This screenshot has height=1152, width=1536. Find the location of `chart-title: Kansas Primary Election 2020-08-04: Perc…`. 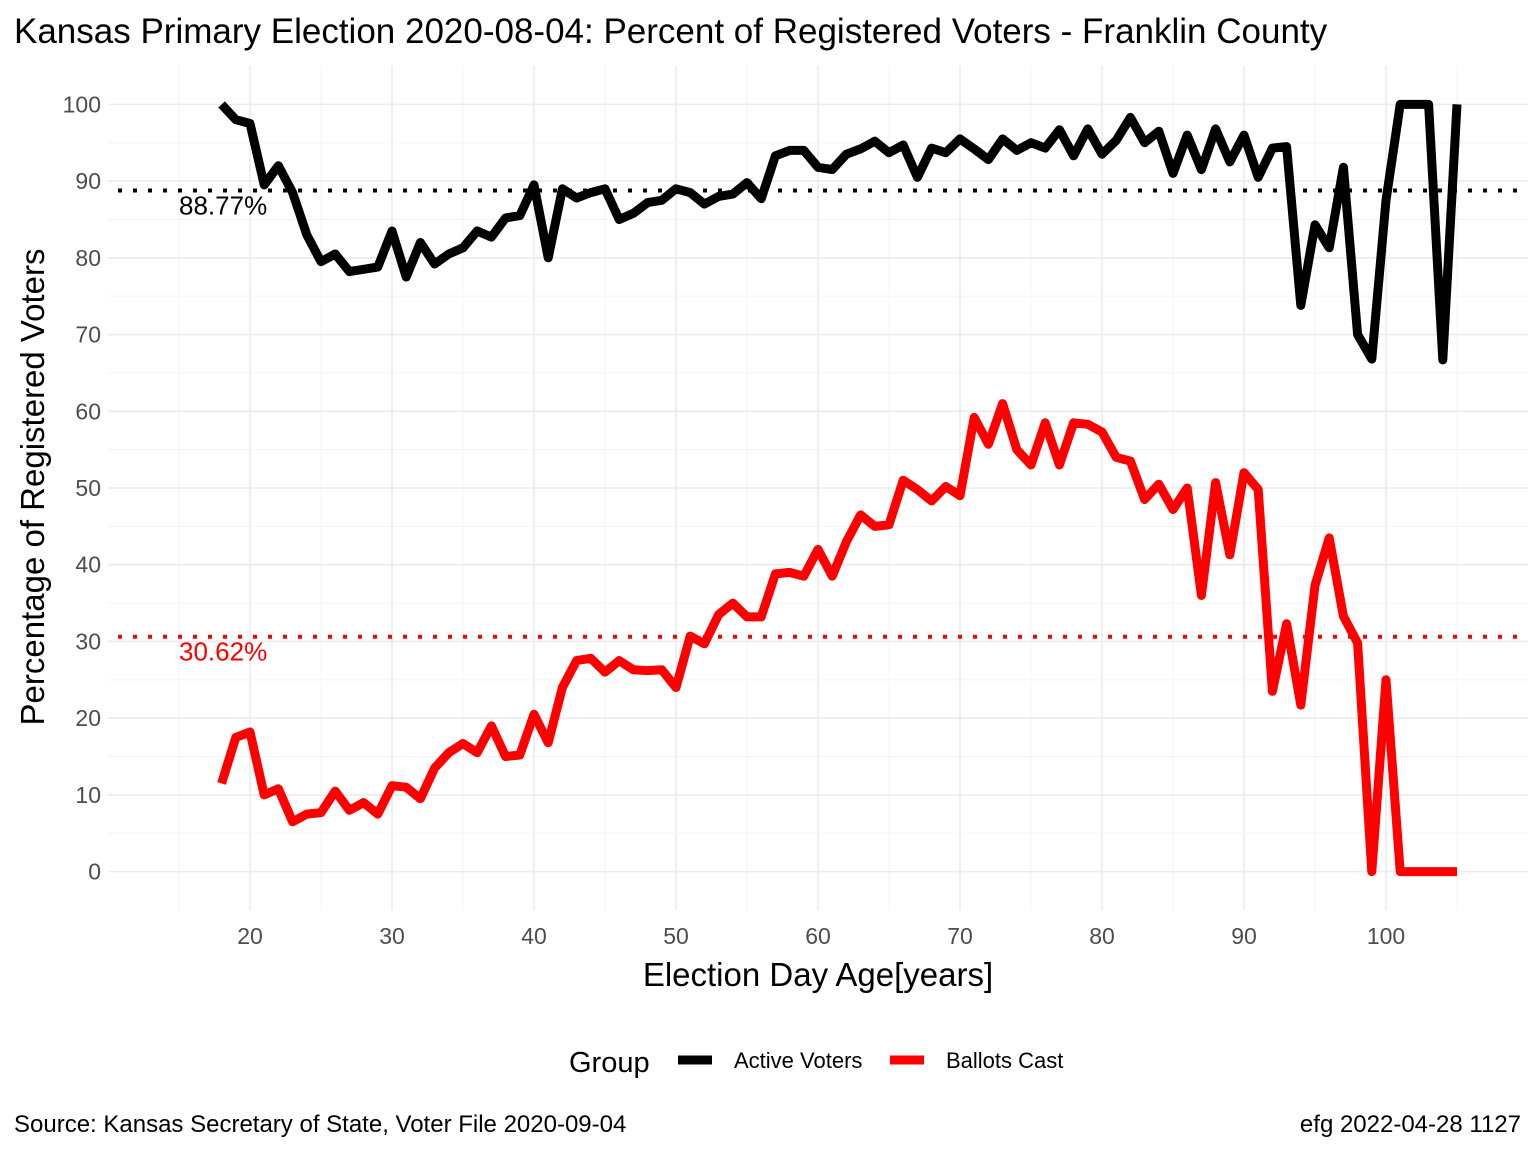

chart-title: Kansas Primary Election 2020-08-04: Perc… is located at coordinates (671, 31).